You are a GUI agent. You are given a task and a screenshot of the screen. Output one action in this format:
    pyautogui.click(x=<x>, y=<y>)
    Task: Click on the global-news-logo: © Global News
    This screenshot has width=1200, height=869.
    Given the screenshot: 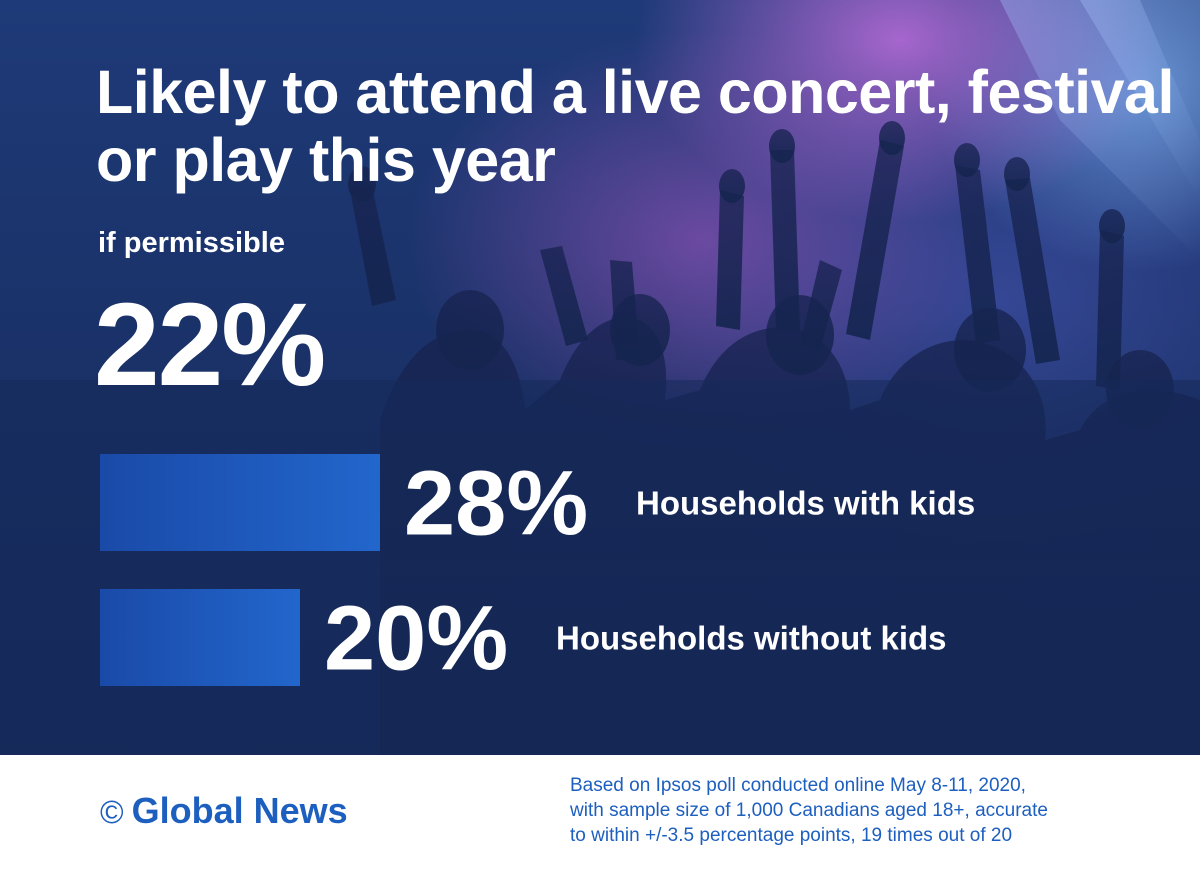 What is the action you would take?
    pyautogui.click(x=224, y=811)
    